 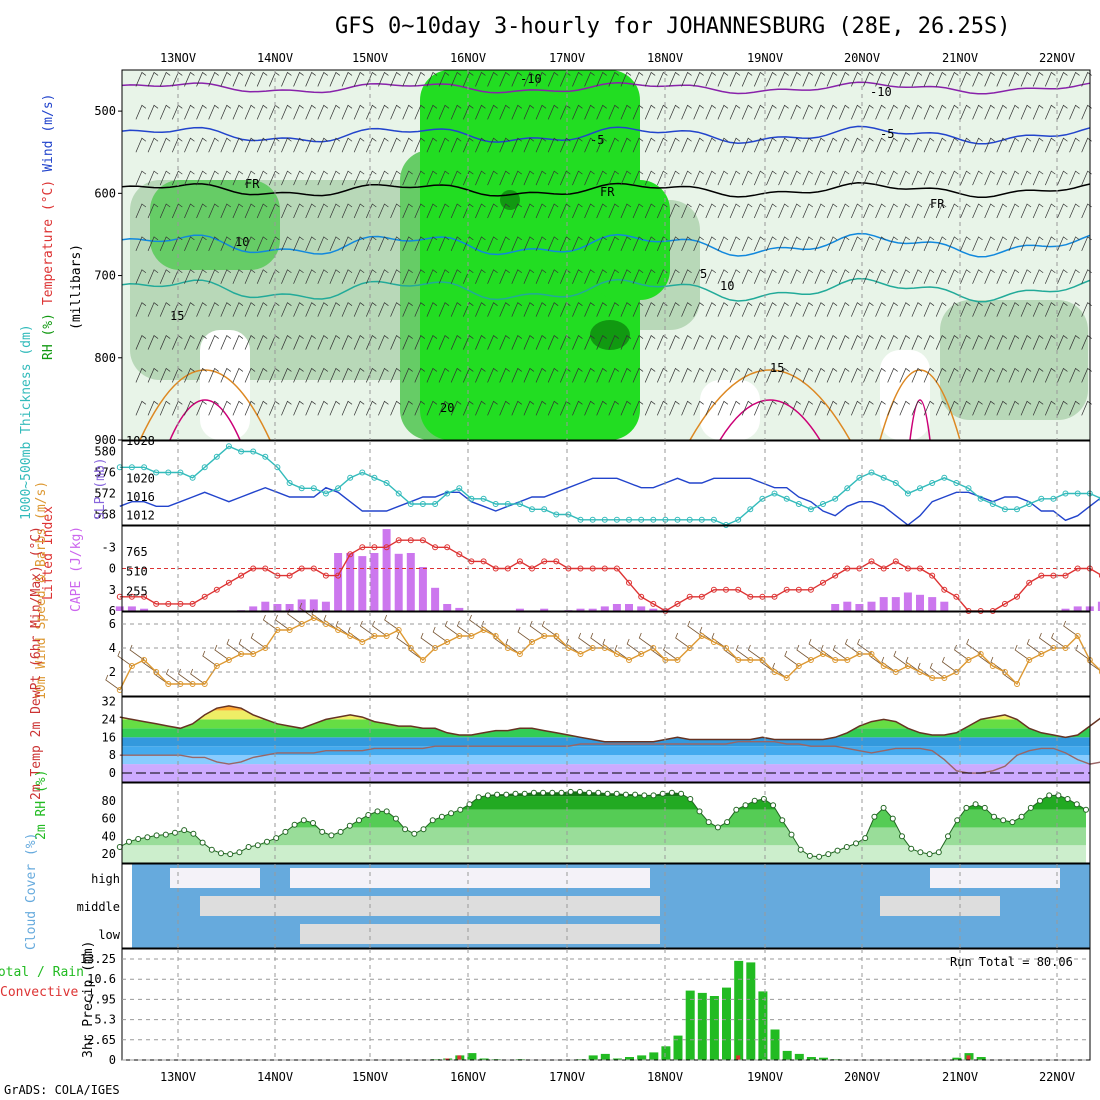 I want to click on x-tick-bottom-17NOV: 17NOV, so click(x=567, y=1077).